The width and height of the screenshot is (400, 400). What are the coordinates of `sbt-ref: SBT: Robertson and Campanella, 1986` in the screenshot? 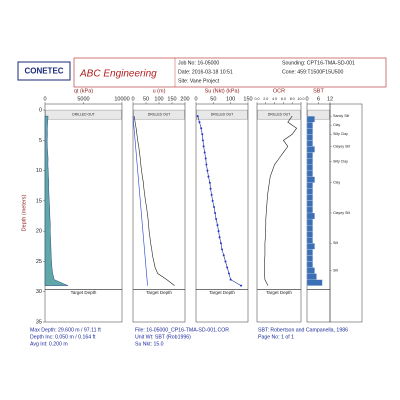 It's located at (303, 330).